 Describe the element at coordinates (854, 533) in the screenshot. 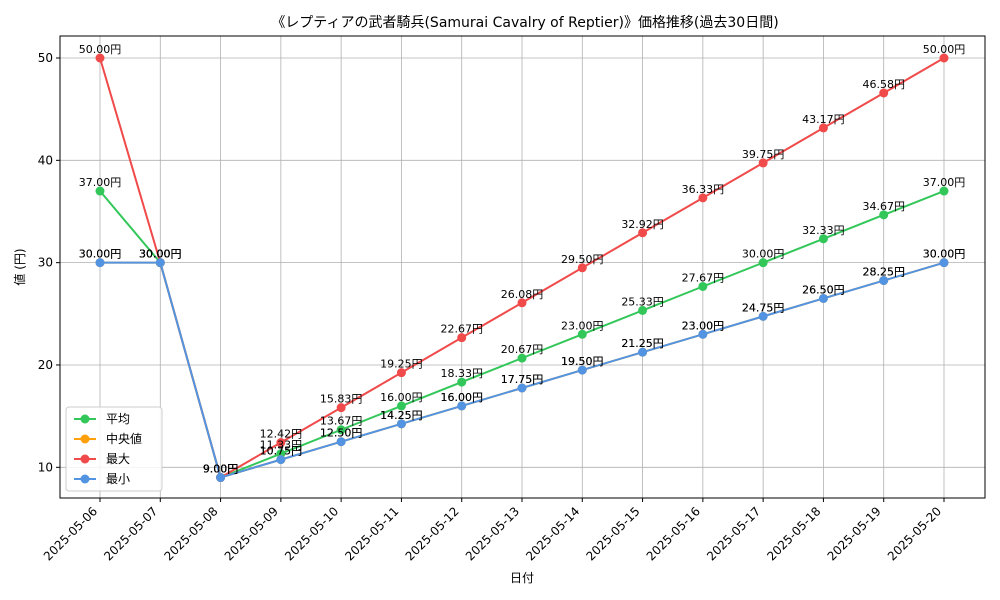

I see `x-tick-label: 2025-05-19` at that location.